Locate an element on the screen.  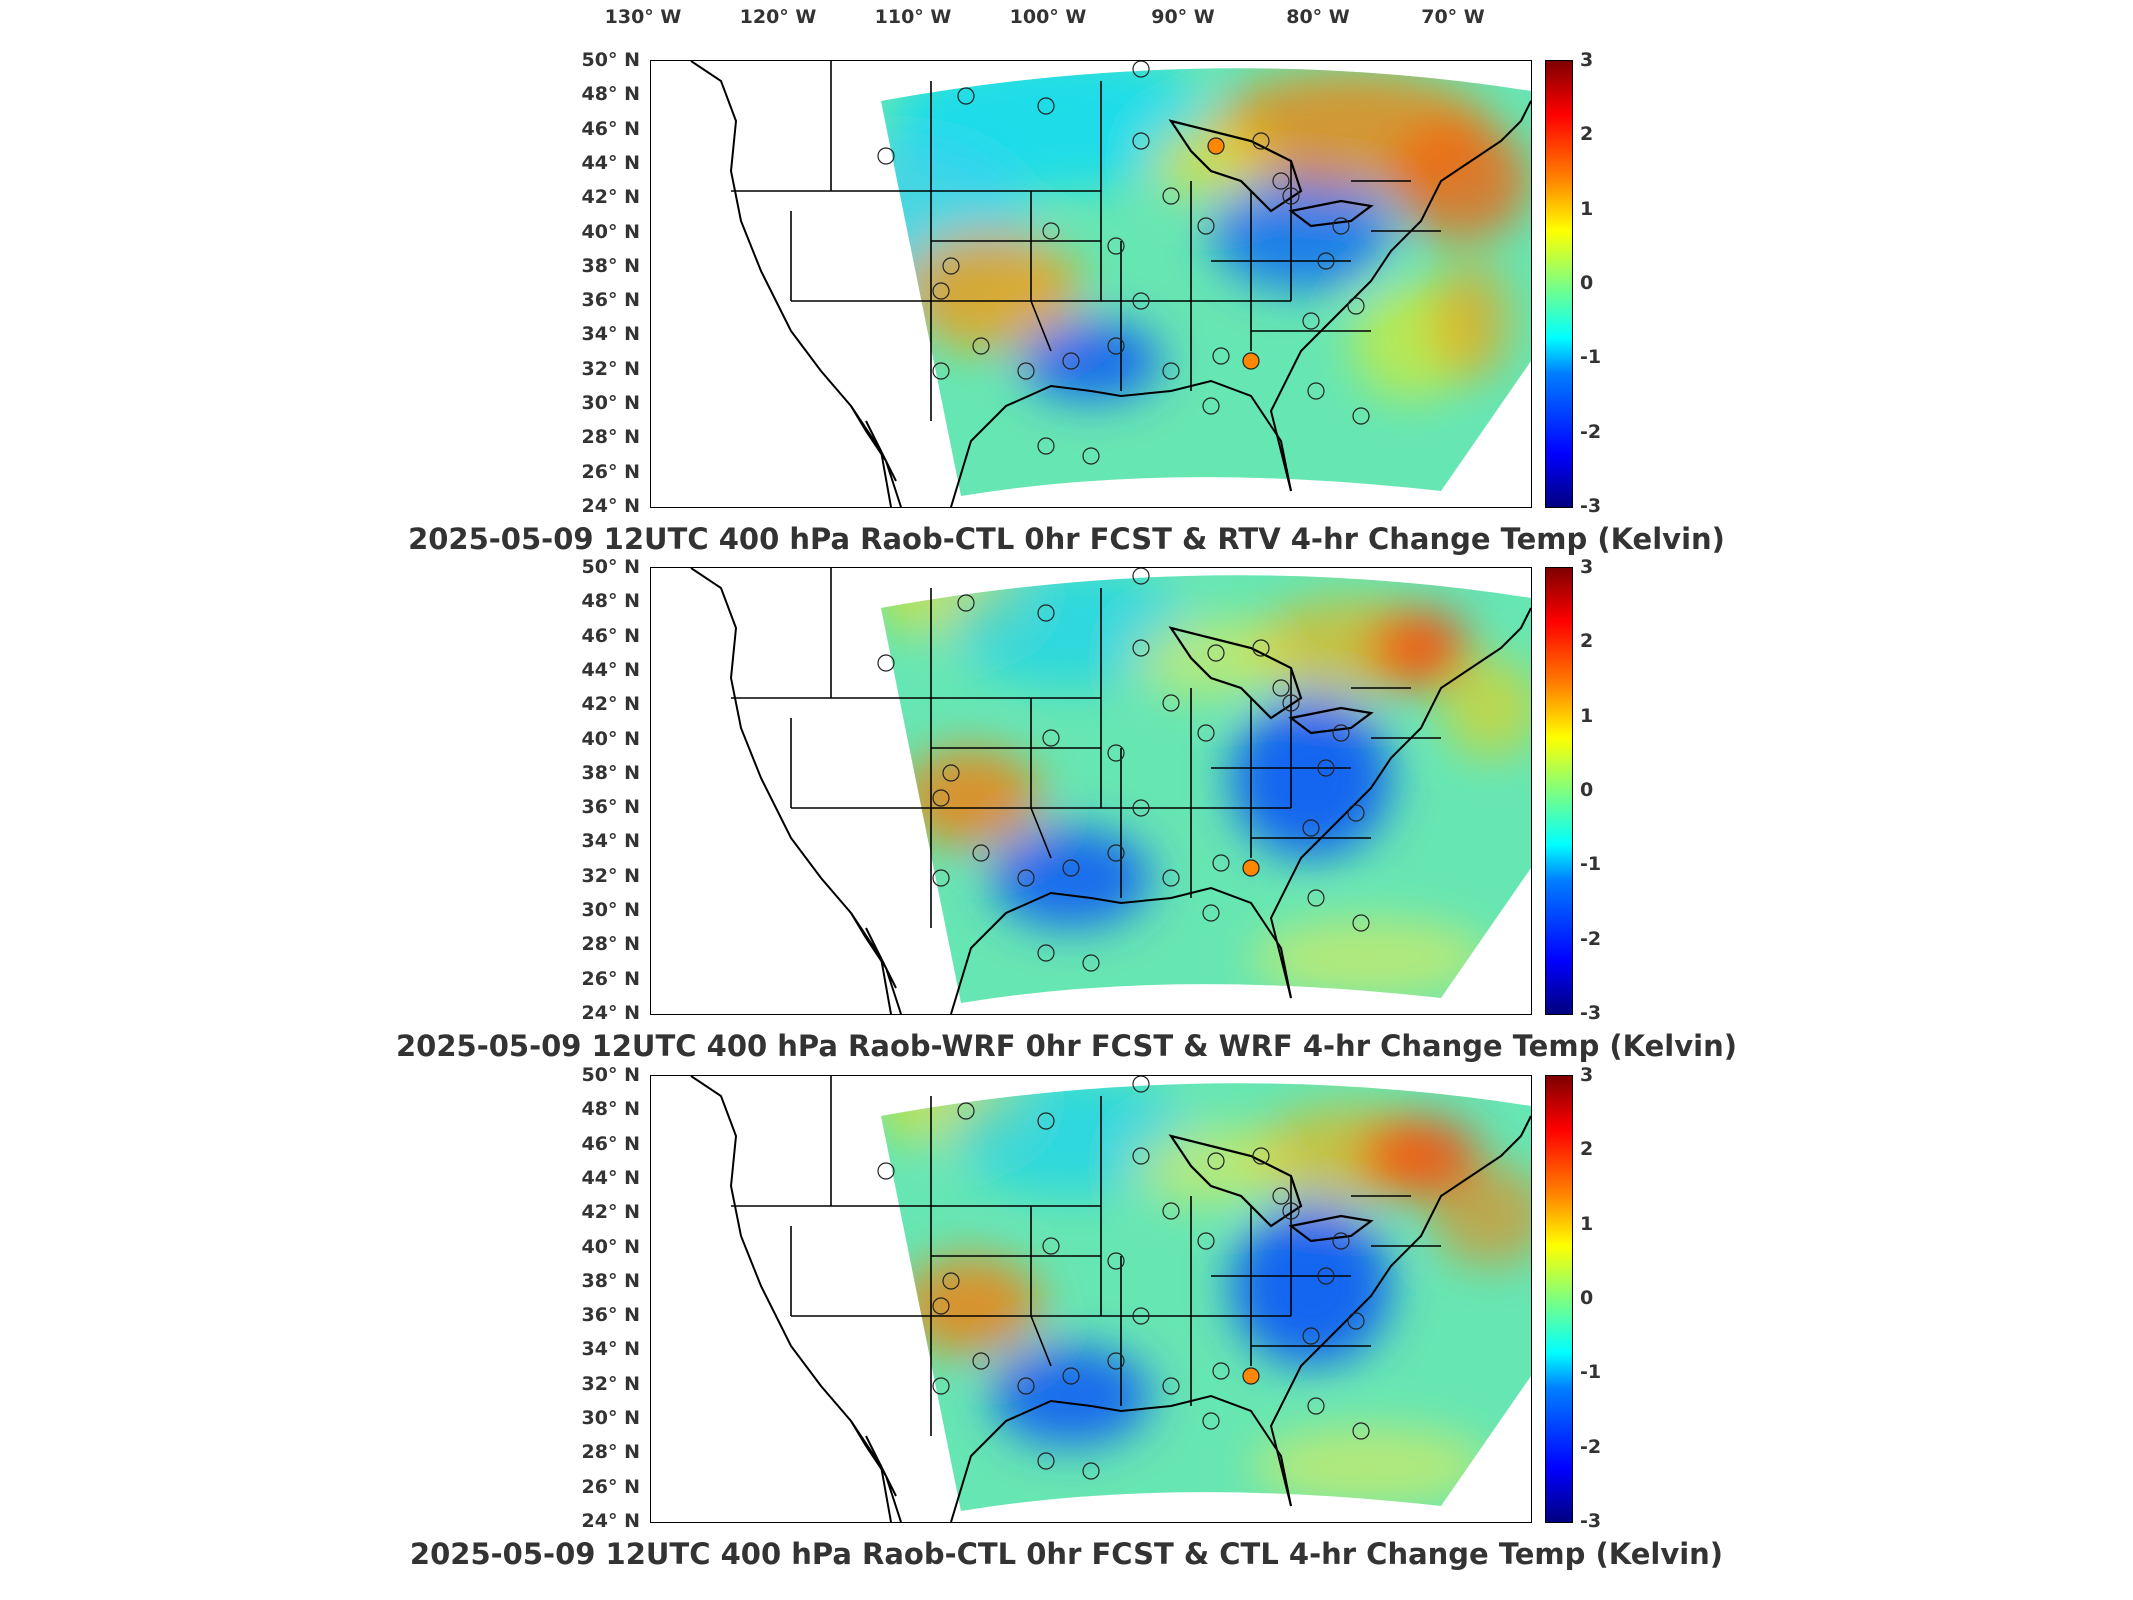
lat-label: 32° N is located at coordinates (610, 875).